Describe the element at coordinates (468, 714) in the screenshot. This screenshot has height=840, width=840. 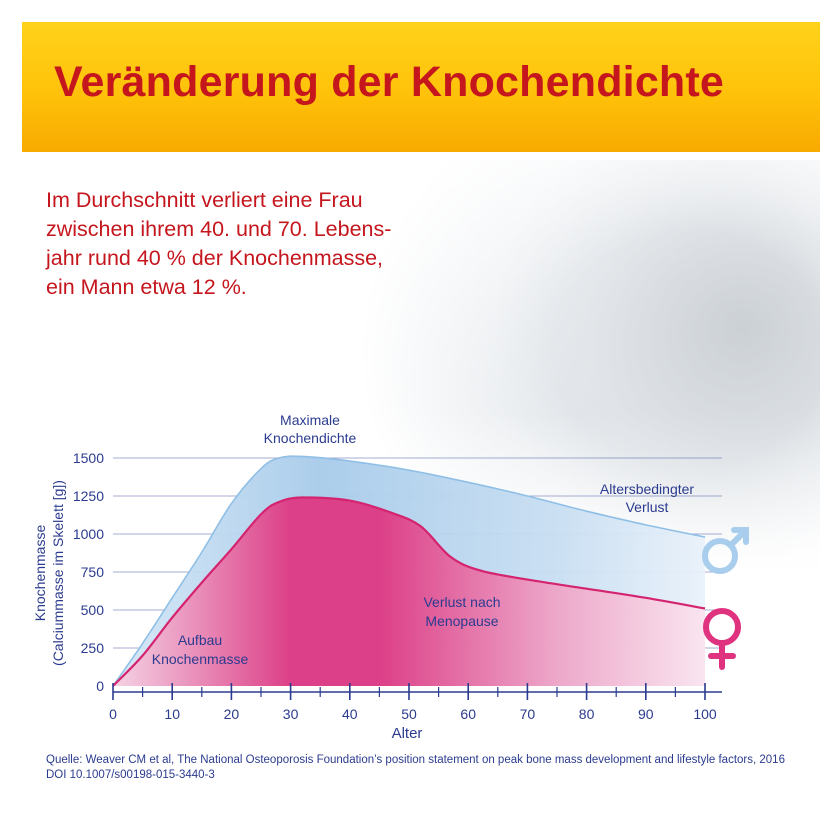
I see `x-tick-label: 60` at that location.